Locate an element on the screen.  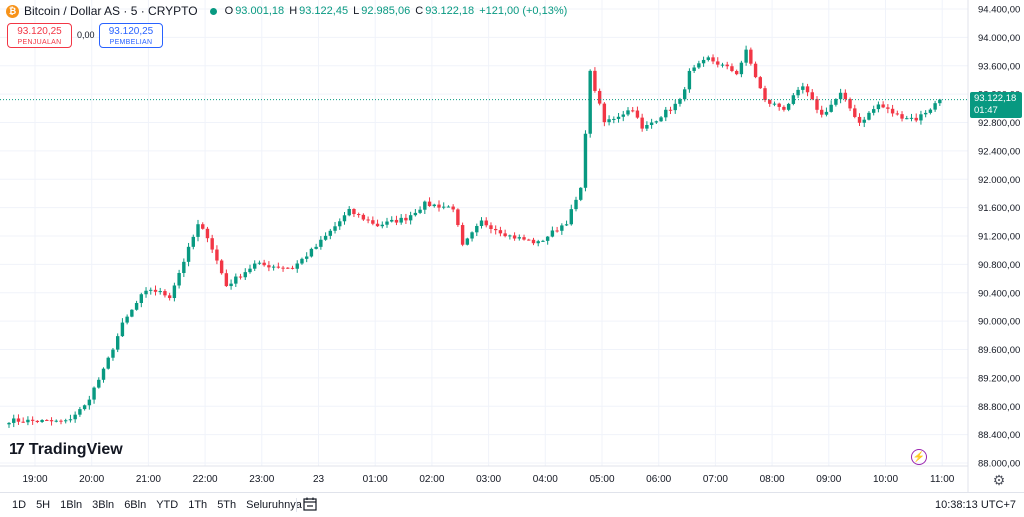
low-value: 92.985,06 is located at coordinates (386, 11).